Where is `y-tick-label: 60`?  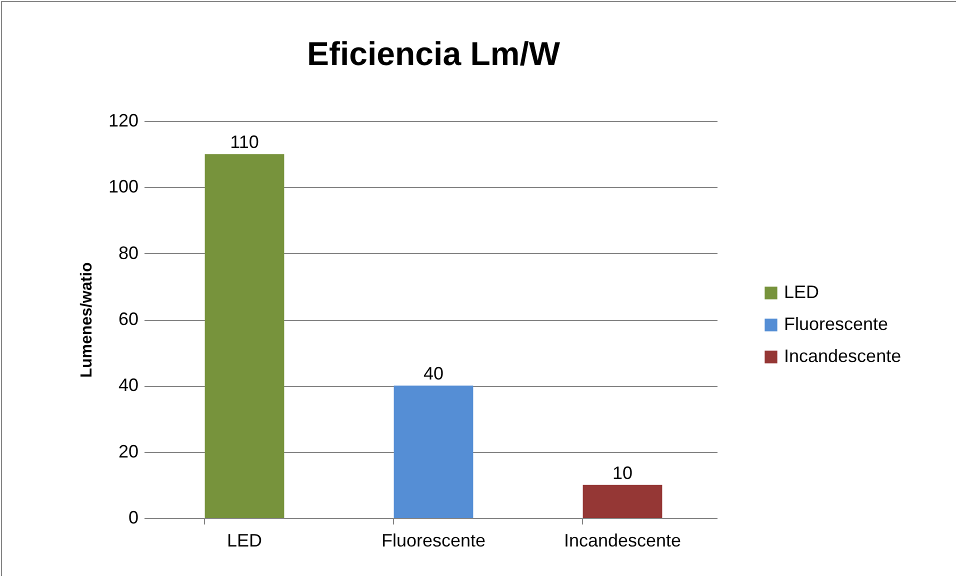
y-tick-label: 60 is located at coordinates (128, 319).